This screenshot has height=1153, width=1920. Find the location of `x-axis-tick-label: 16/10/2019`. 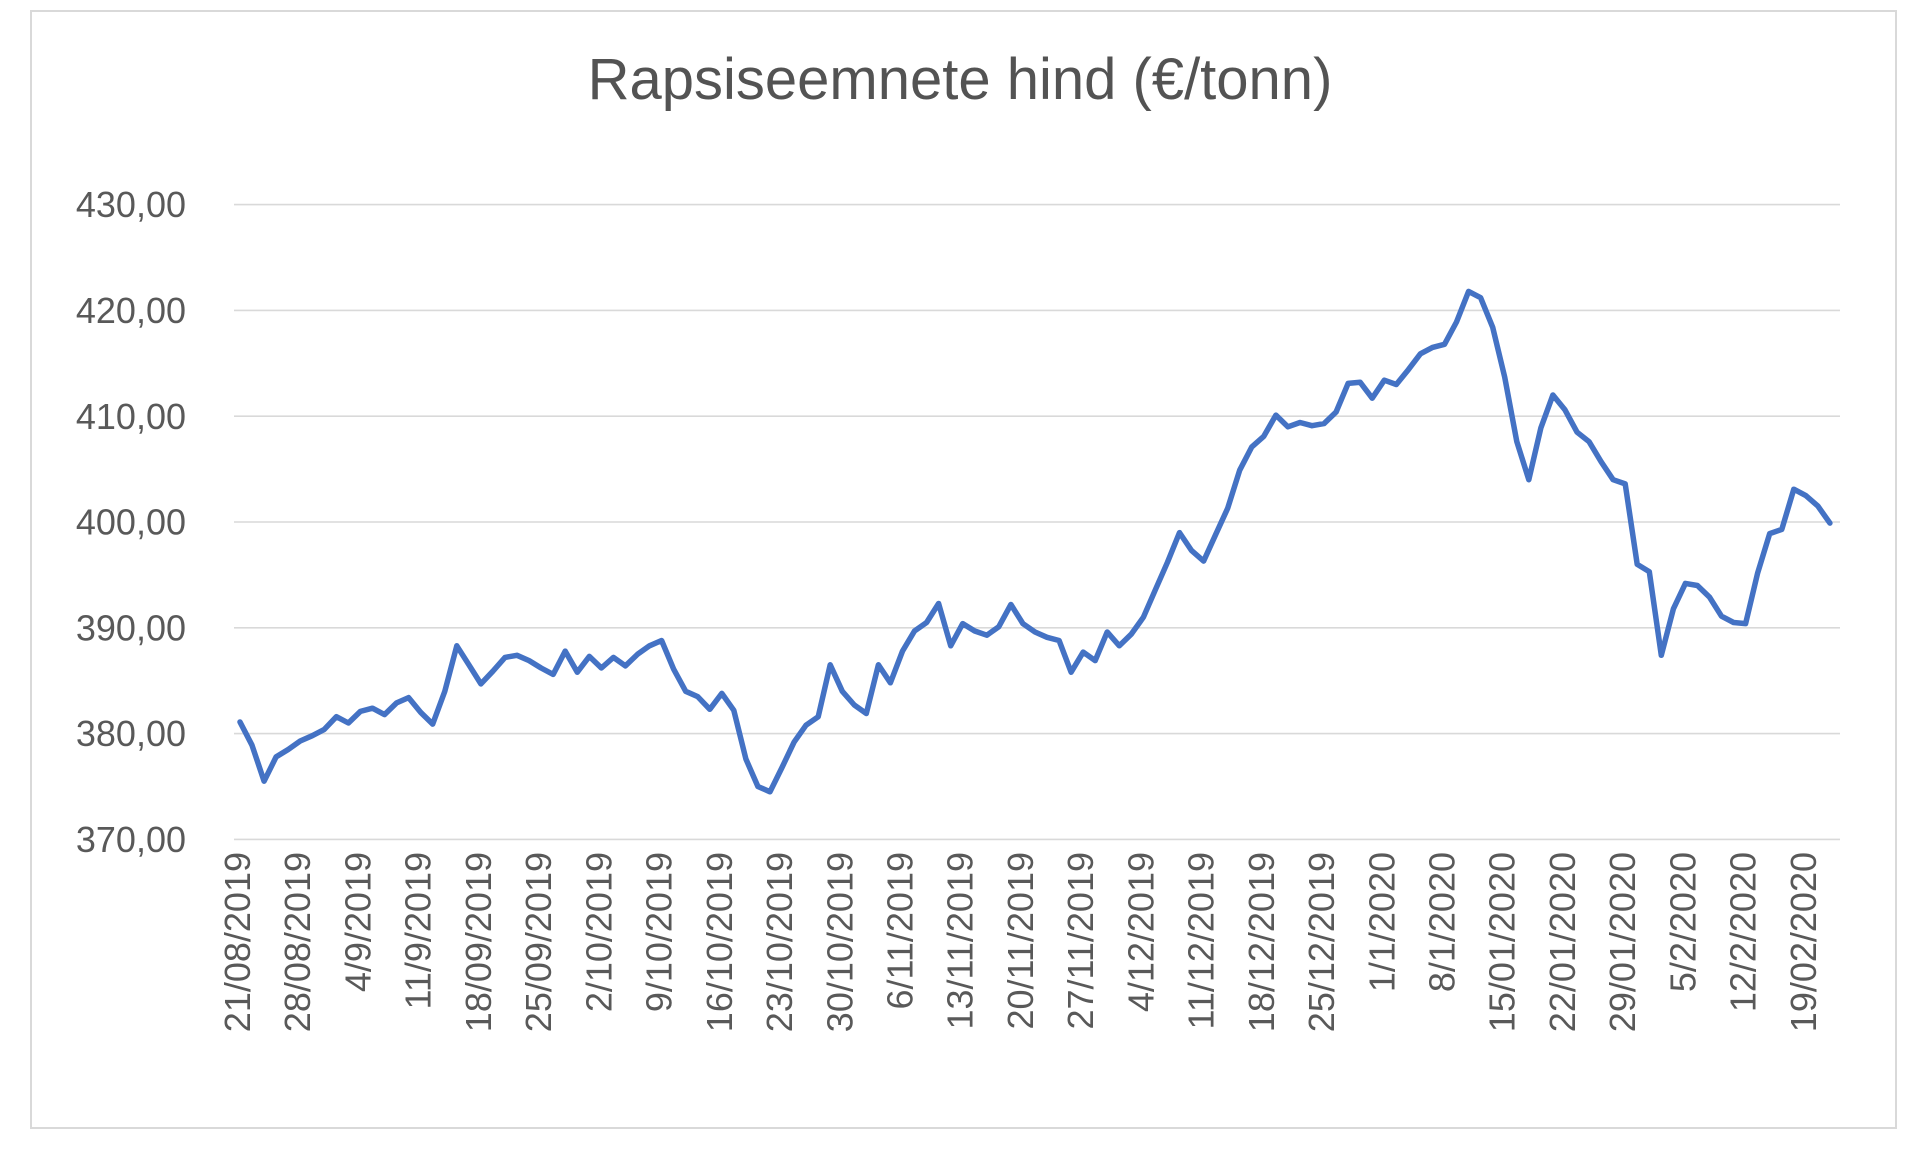

x-axis-tick-label: 16/10/2019 is located at coordinates (719, 942).